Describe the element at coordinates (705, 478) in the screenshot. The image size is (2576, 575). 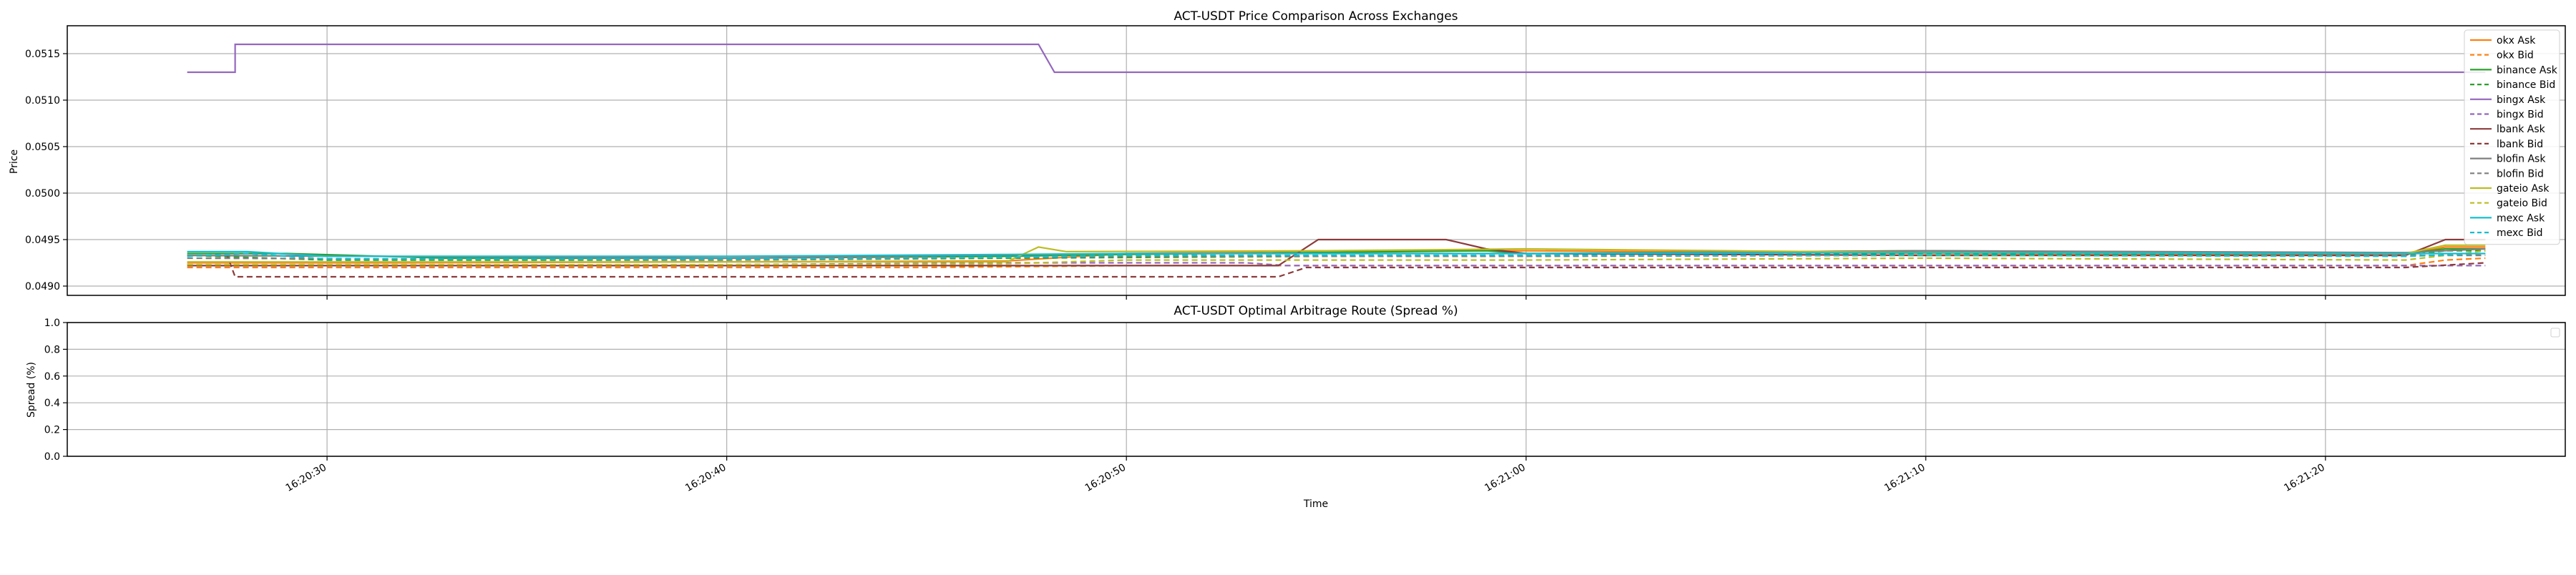
I see `x-tick-label: 16:20:40` at that location.